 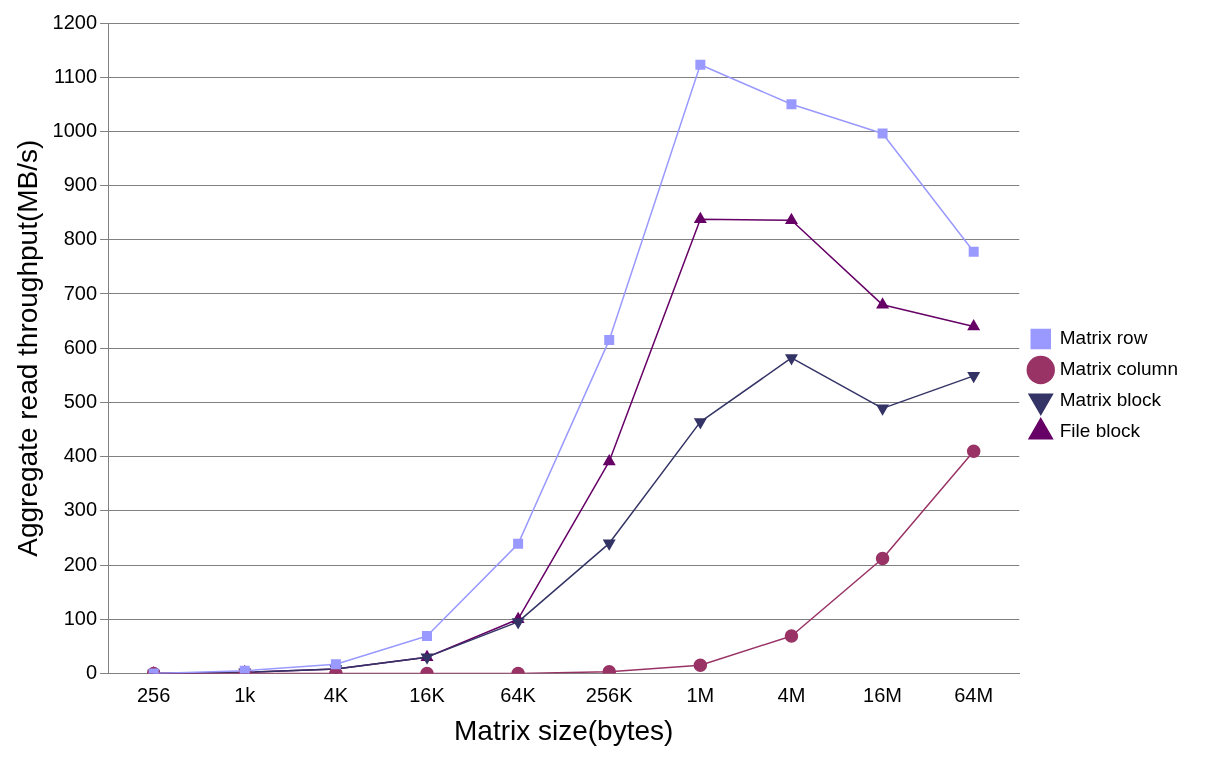 What do you see at coordinates (974, 694) in the screenshot?
I see `x-tick-label: 64M` at bounding box center [974, 694].